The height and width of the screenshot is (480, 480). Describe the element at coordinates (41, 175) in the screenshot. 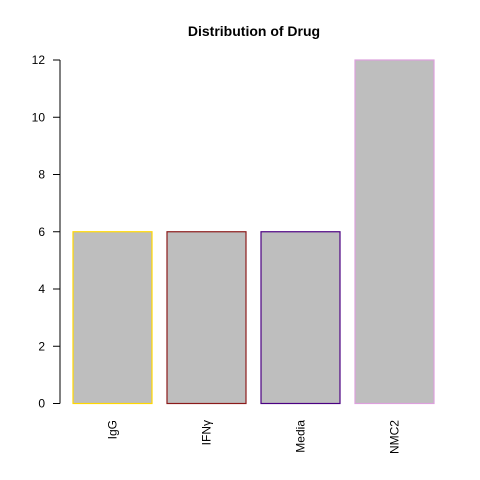

I see `y-tick-label: 8` at that location.